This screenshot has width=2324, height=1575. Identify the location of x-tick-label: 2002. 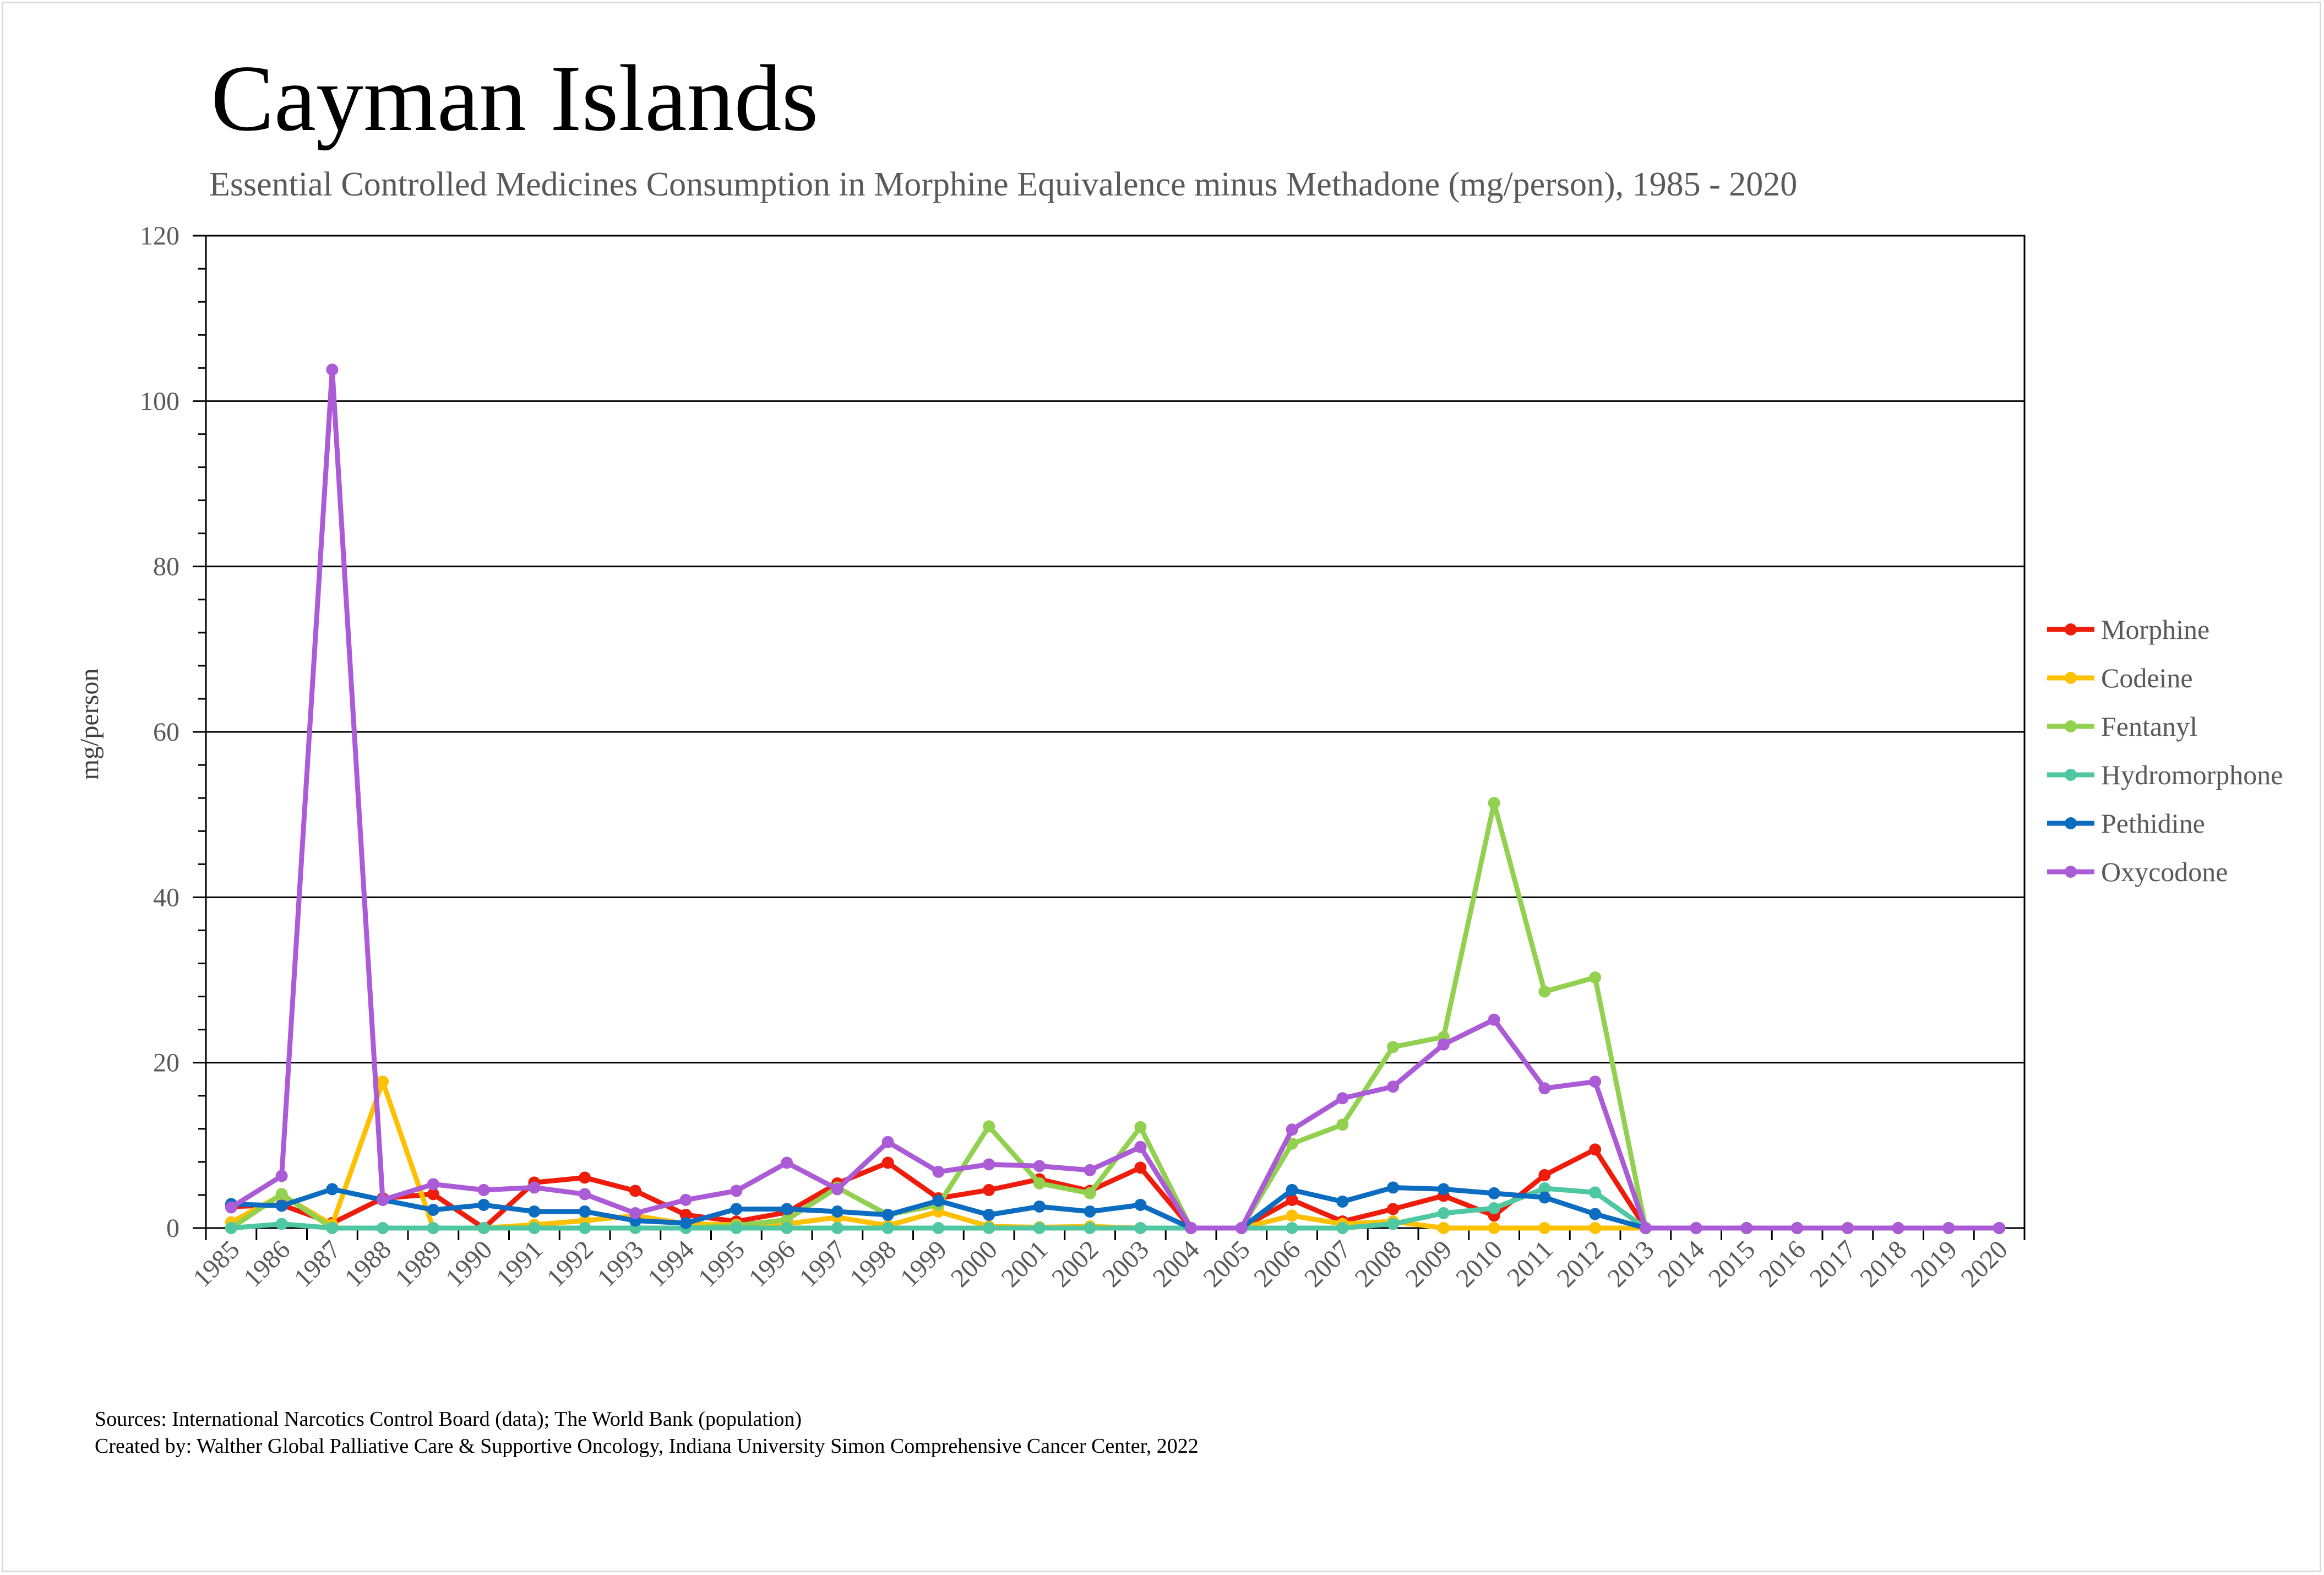
(1075, 1263).